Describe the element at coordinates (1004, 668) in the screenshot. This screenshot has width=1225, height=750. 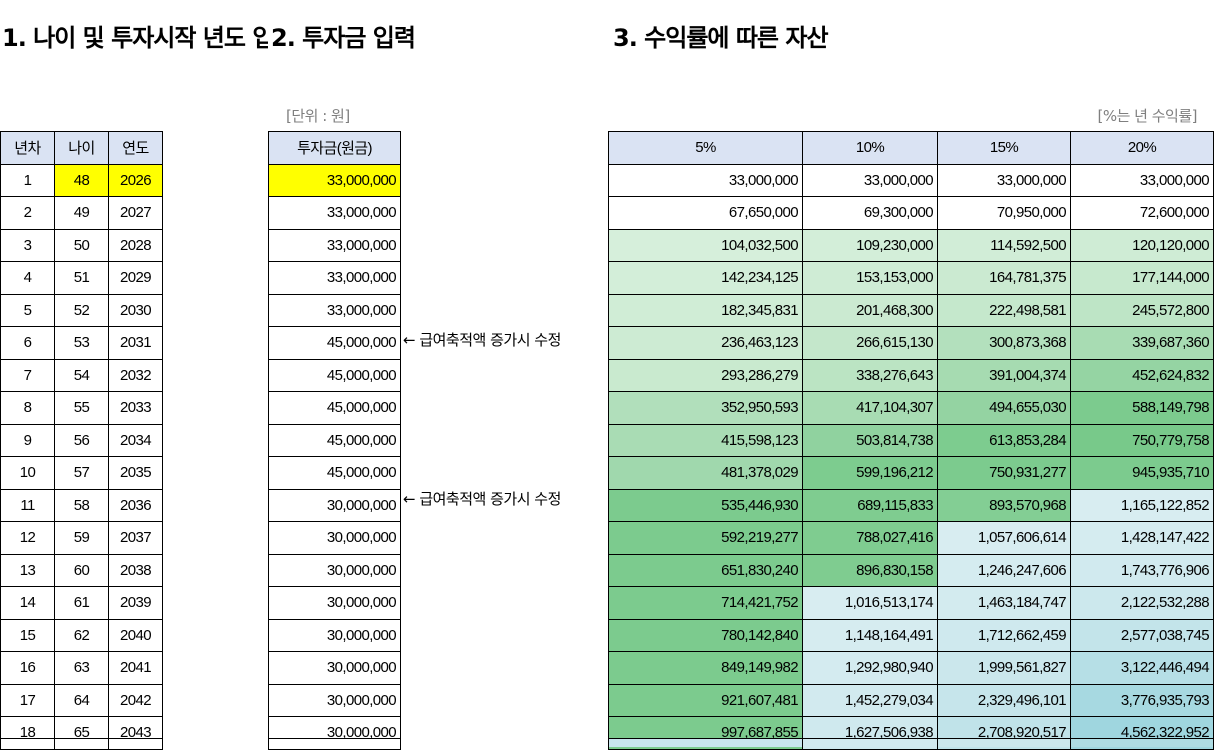
I see `cell-asset-rate-15: 1,999,561,827` at that location.